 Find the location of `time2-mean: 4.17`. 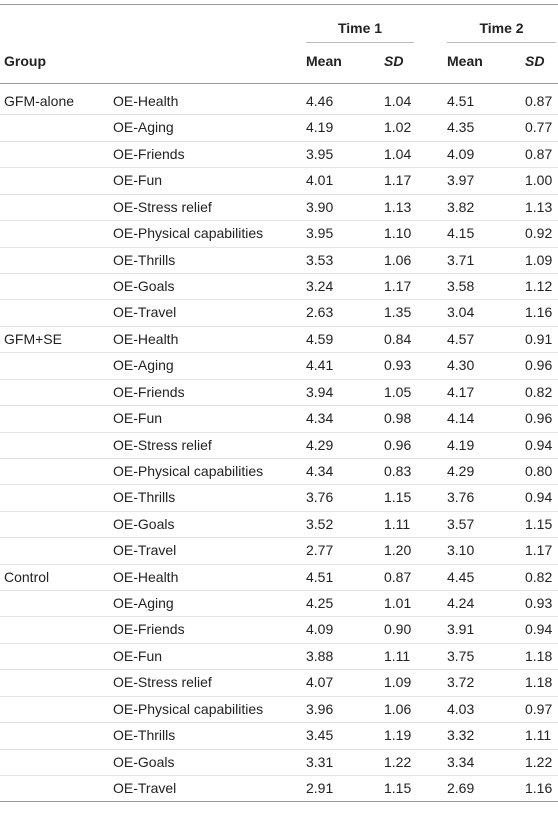

time2-mean: 4.17 is located at coordinates (461, 391).